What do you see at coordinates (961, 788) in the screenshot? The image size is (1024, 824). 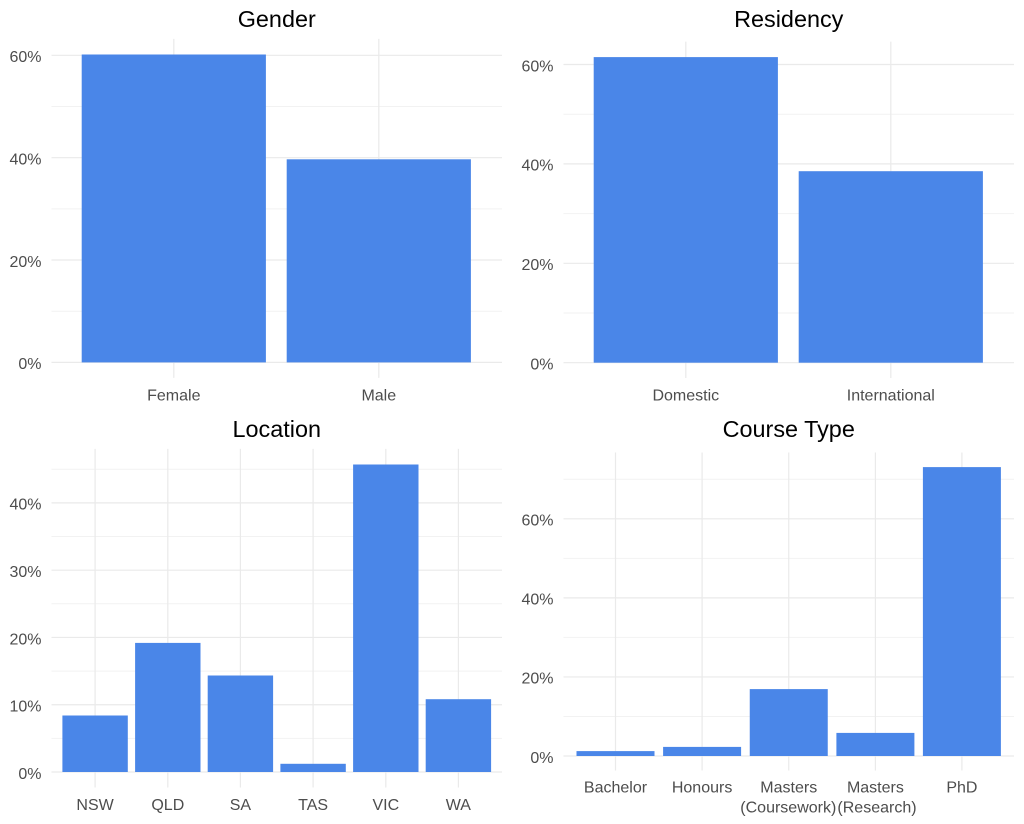 I see `svg-text: PhD` at bounding box center [961, 788].